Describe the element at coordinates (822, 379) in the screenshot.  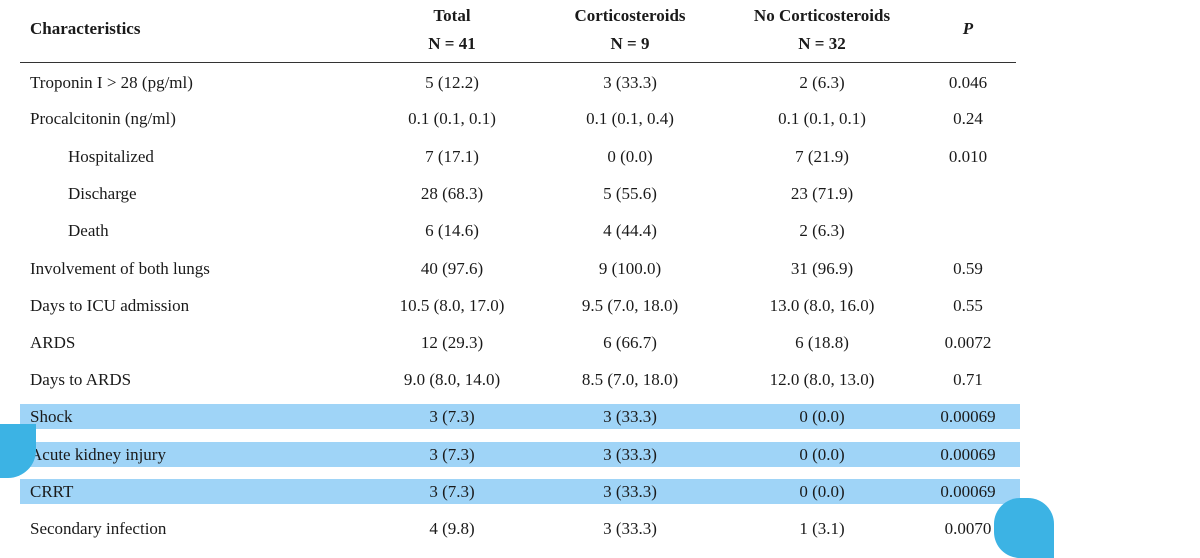
I see `cell-no-corticosteroids: 12.0 (8.0, 13.0)` at that location.